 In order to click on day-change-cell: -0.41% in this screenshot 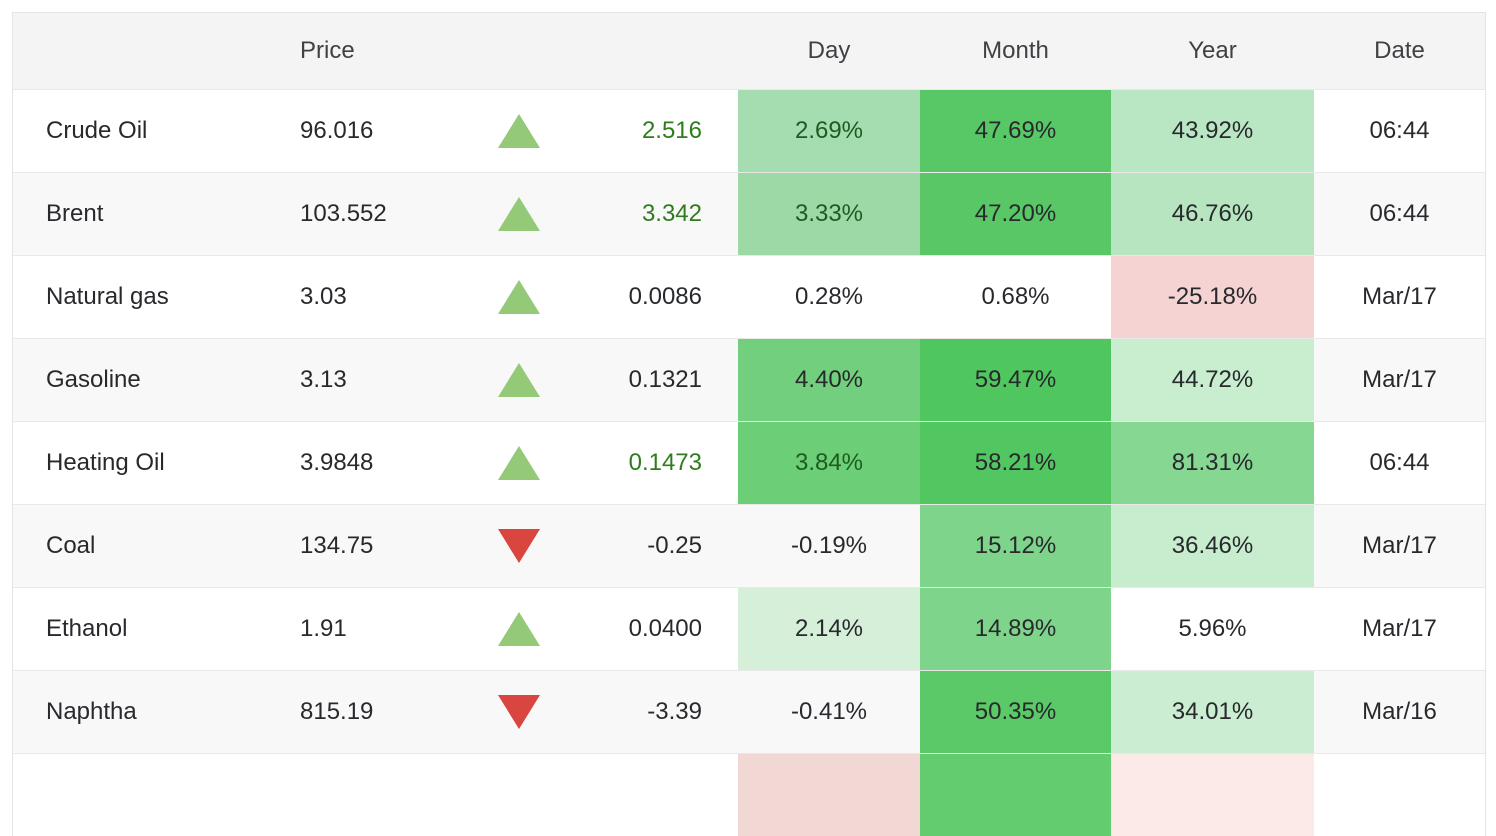, I will do `click(829, 711)`.